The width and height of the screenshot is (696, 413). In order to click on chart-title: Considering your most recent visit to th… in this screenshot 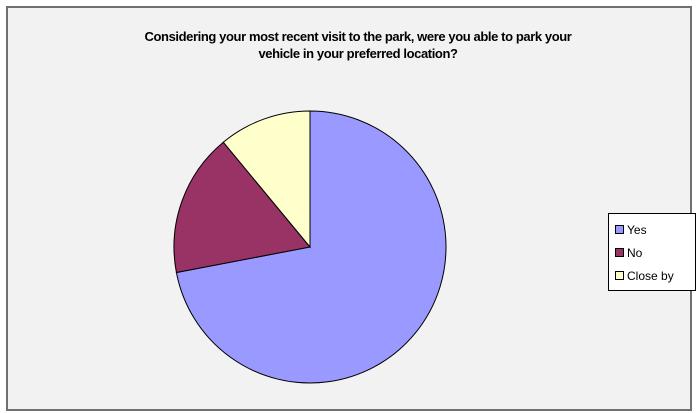, I will do `click(358, 45)`.